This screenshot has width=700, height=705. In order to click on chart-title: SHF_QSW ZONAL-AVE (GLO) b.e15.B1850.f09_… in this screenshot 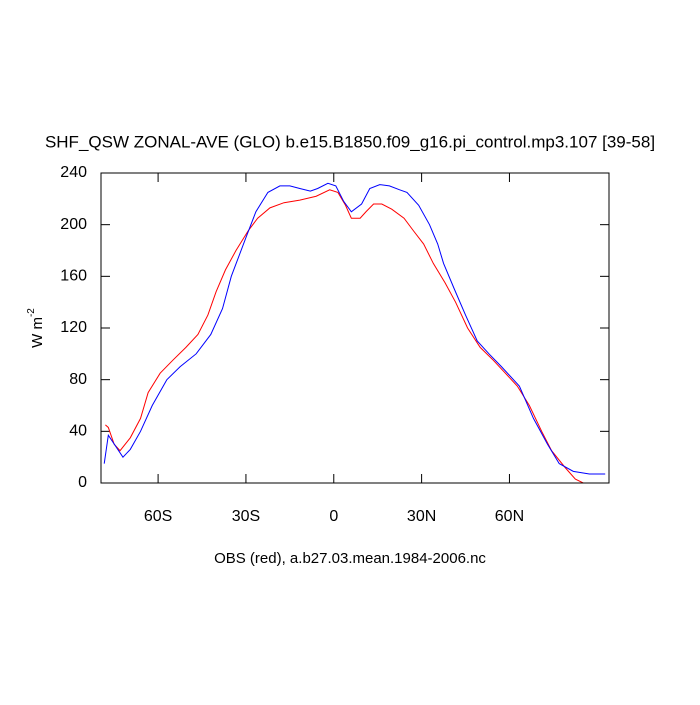, I will do `click(350, 141)`.